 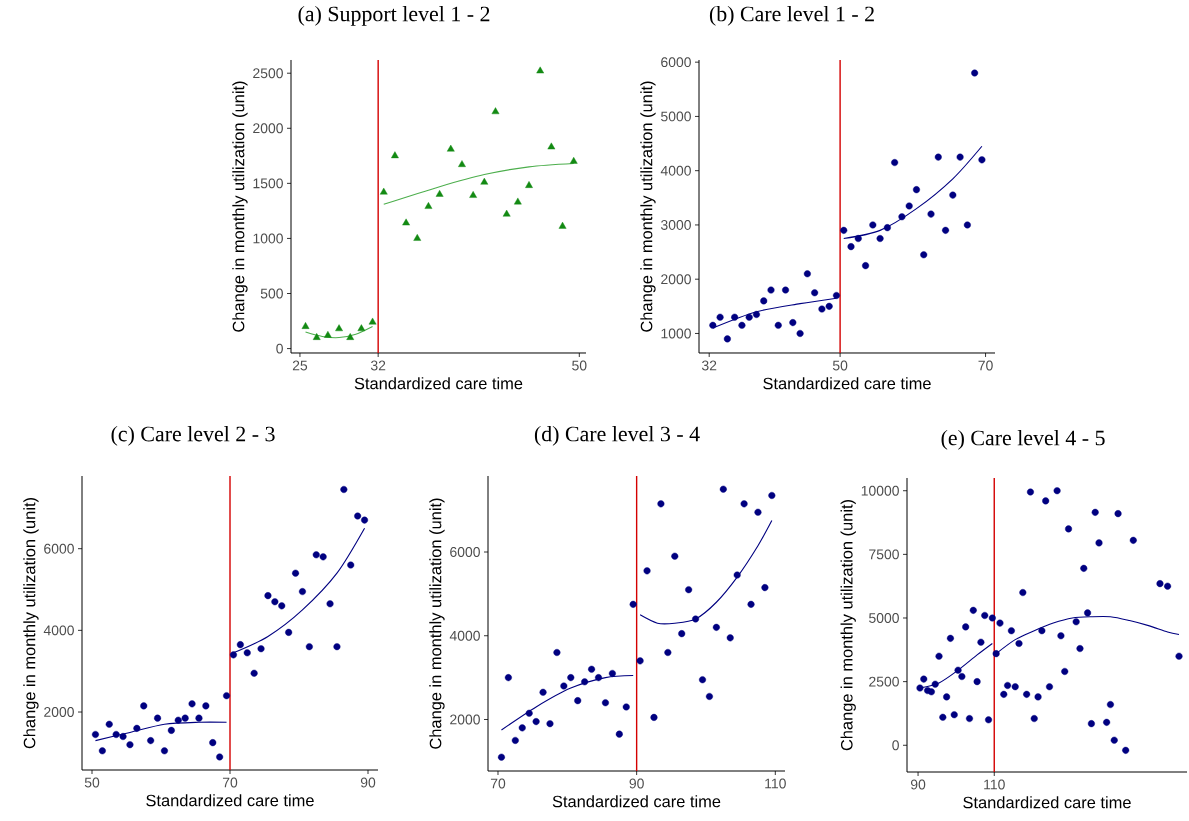 I want to click on y-tick-label: 1500, so click(x=268, y=183).